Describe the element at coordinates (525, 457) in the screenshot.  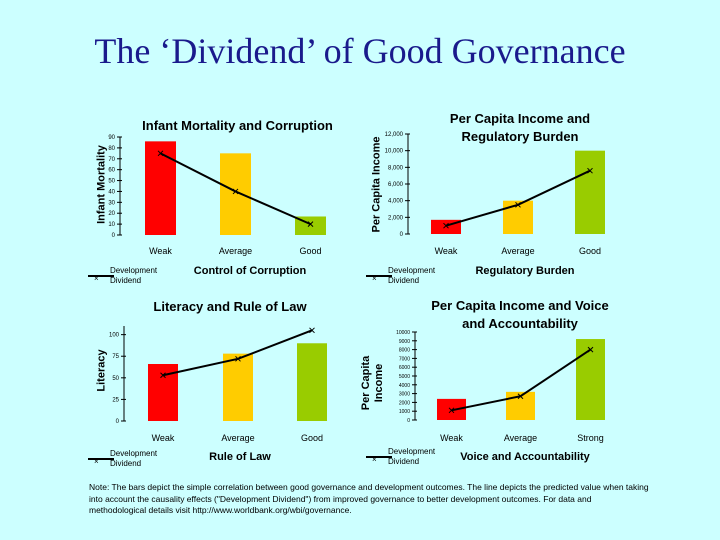
I see `chart-4-xtitle: Voice and Accountability` at that location.